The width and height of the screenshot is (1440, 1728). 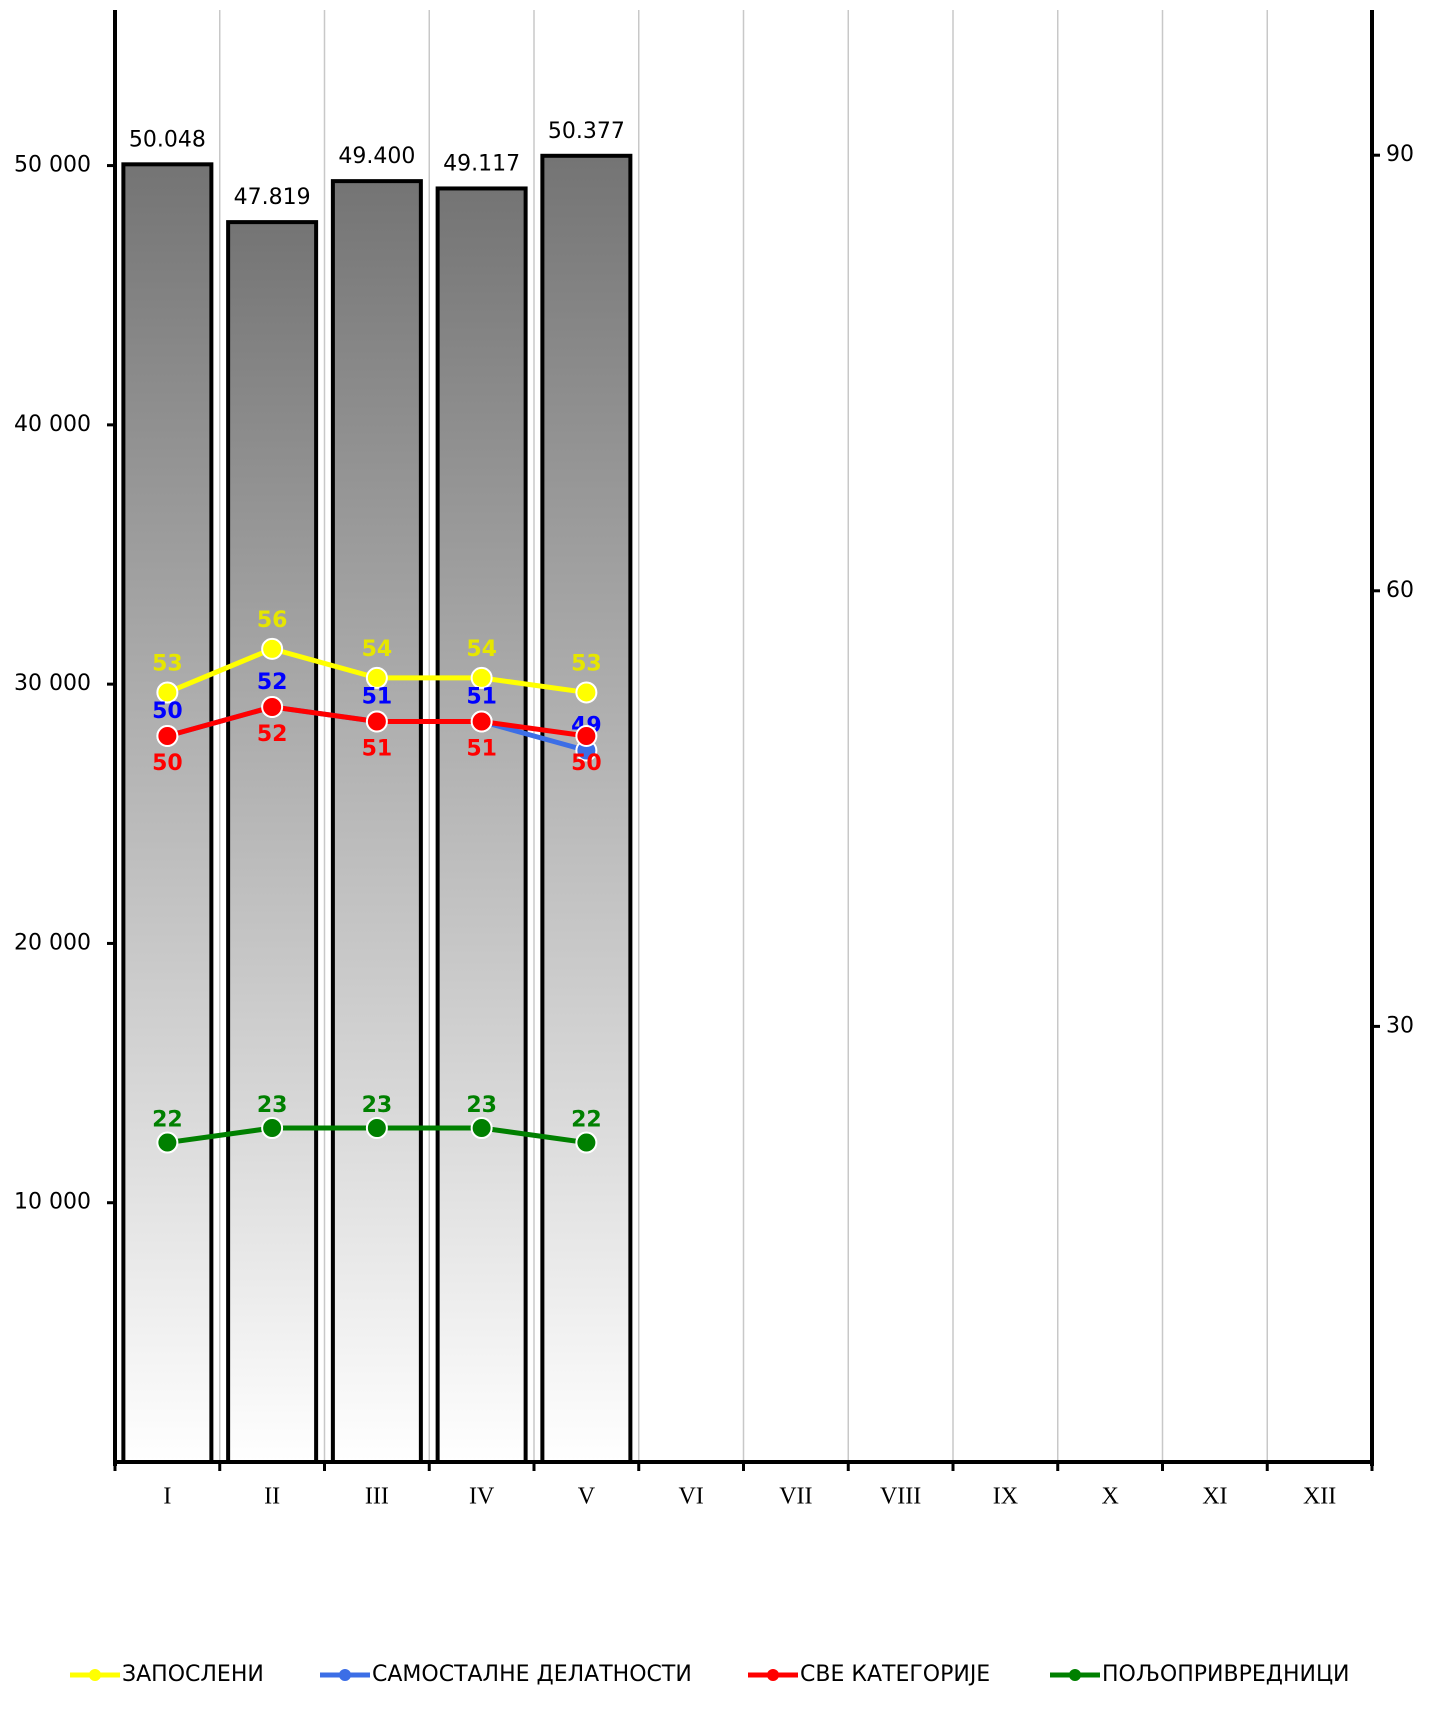 What do you see at coordinates (1319, 1497) in the screenshot?
I see `x-tick-label: XII` at bounding box center [1319, 1497].